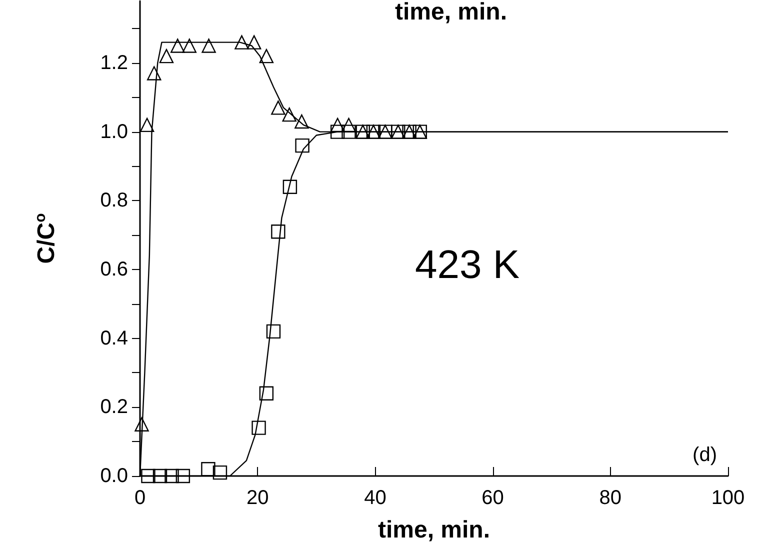  Describe the element at coordinates (114, 63) in the screenshot. I see `y-tick-label: 1.2` at that location.